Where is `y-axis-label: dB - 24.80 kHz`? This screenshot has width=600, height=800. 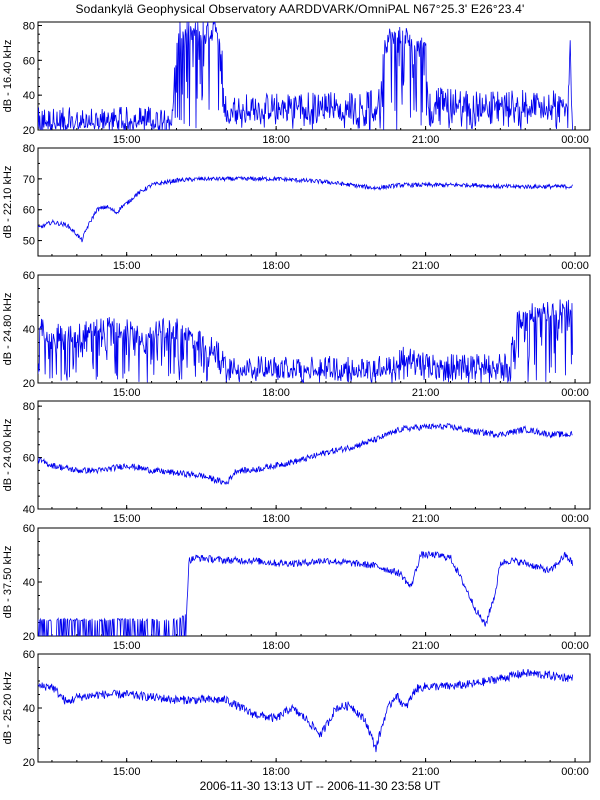
y-axis-label: dB - 24.80 kHz is located at coordinates (8, 329).